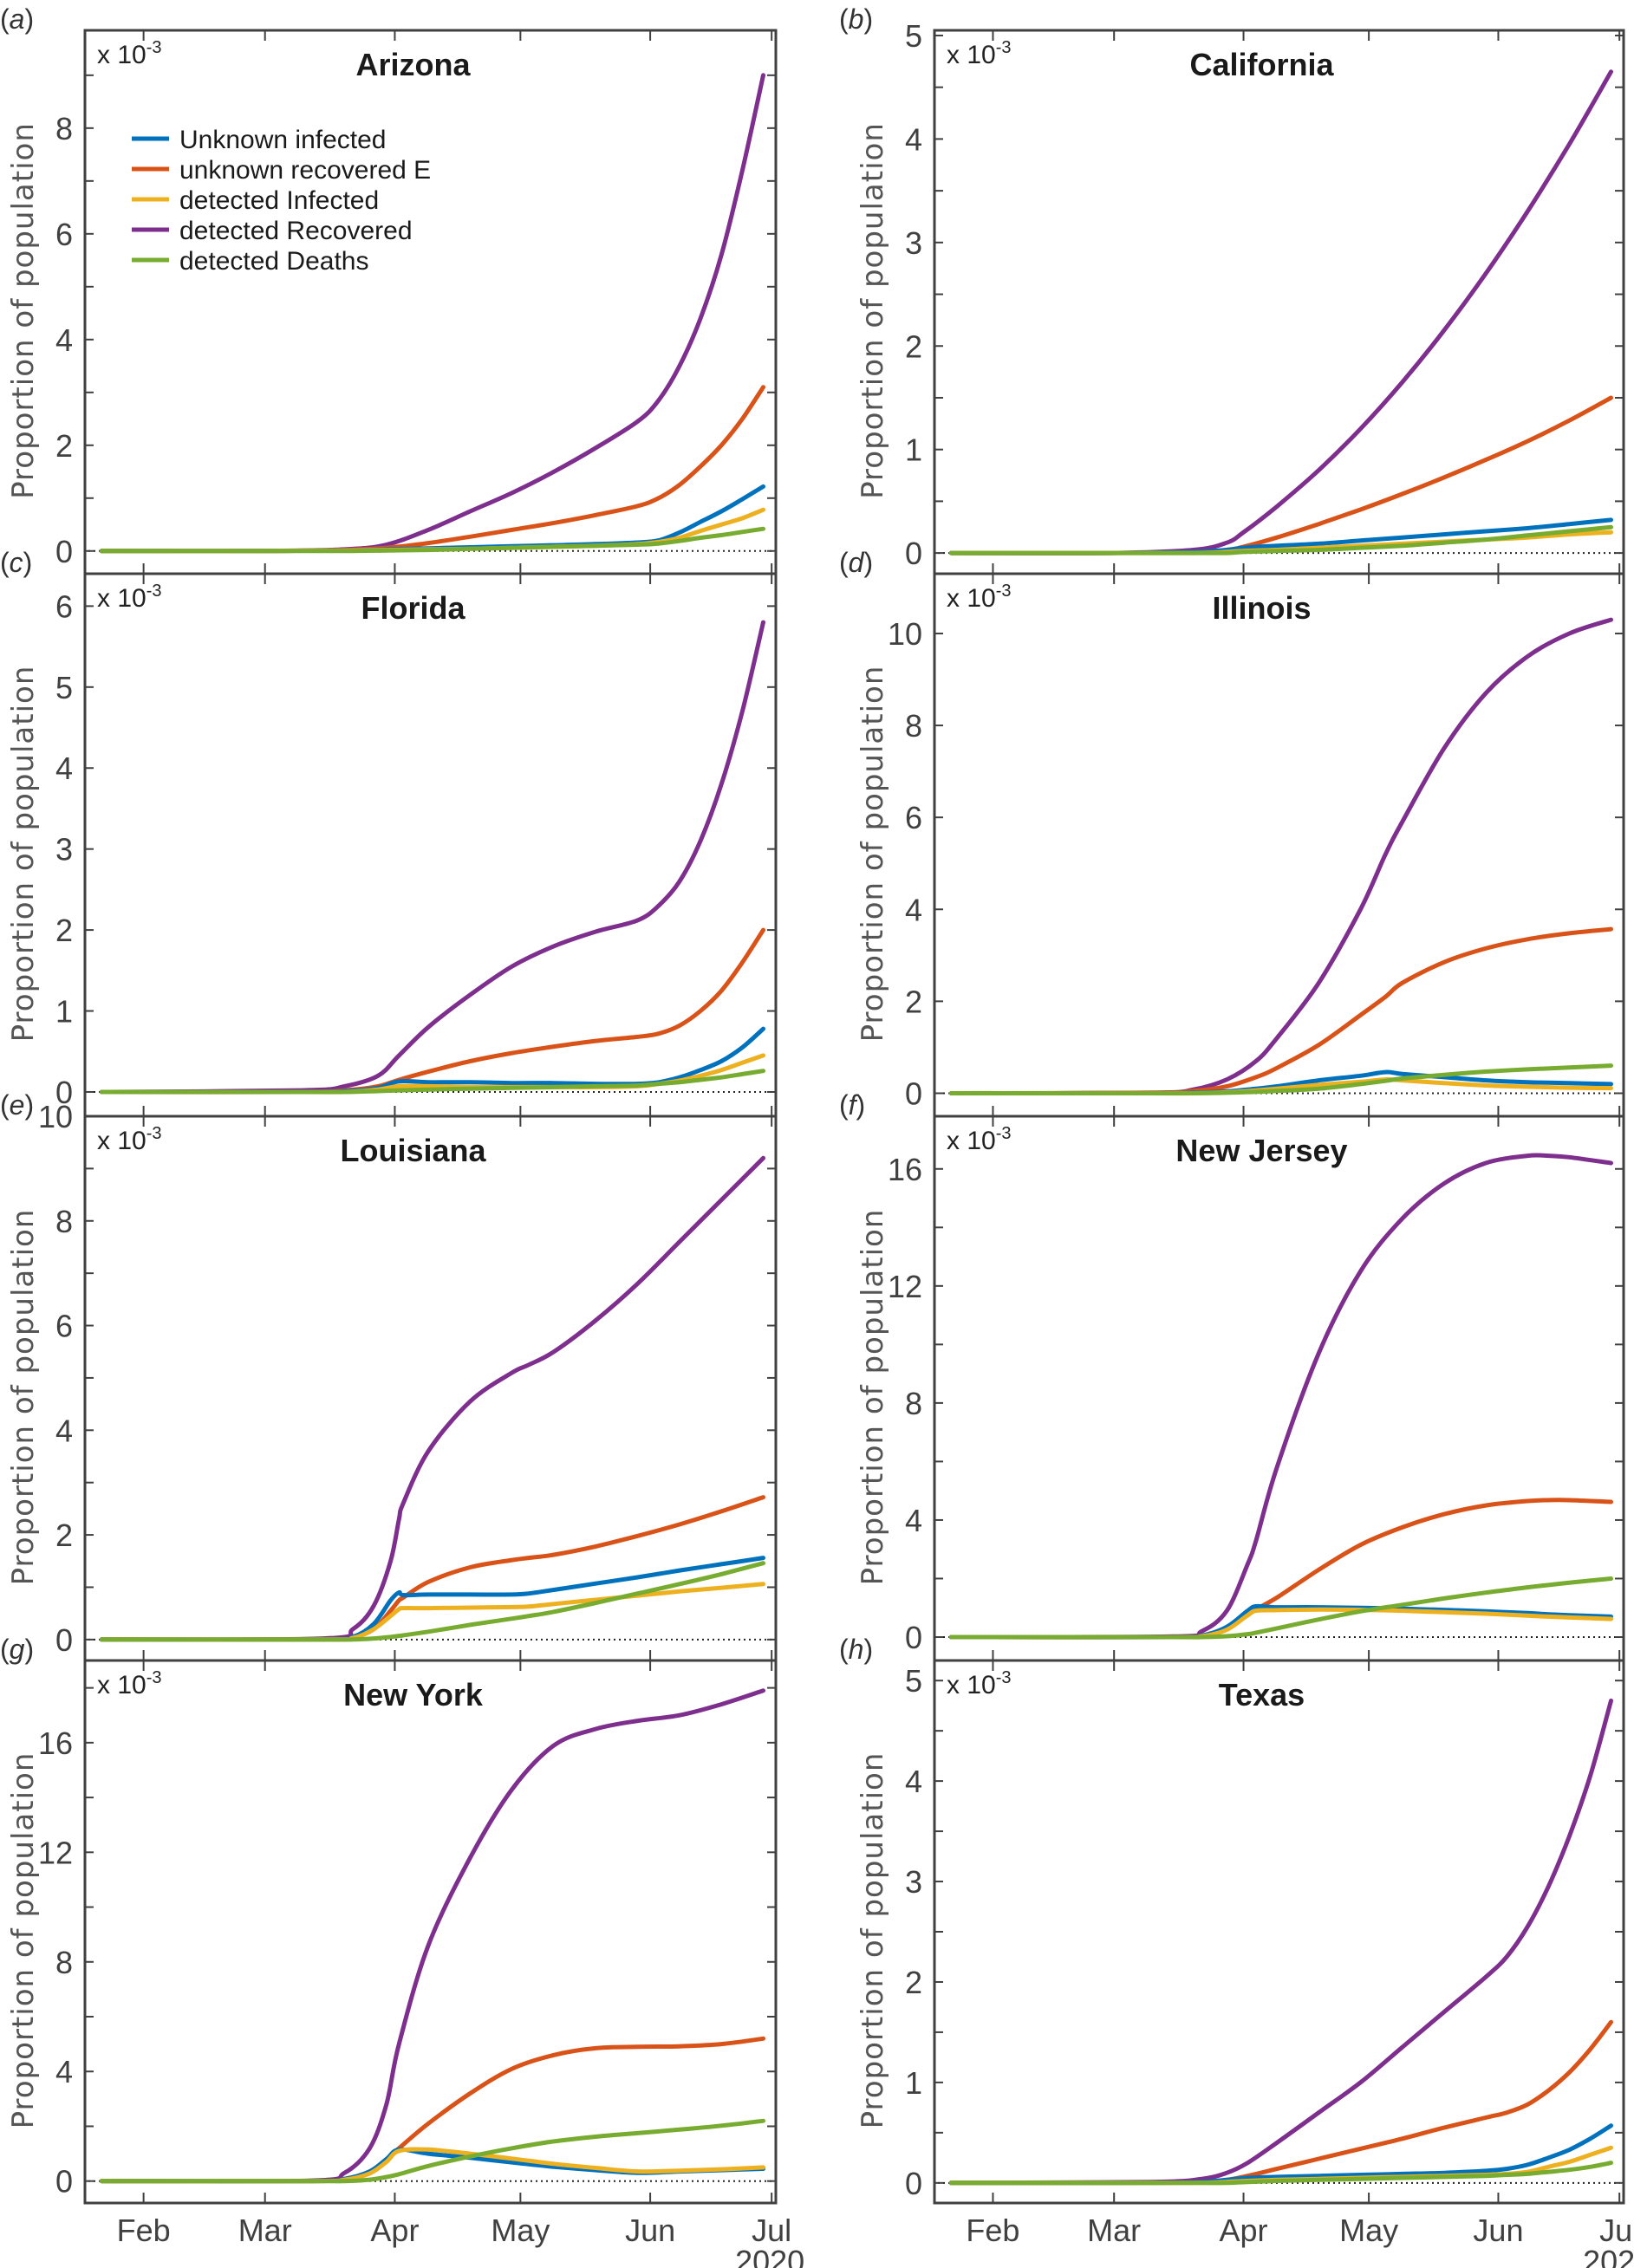 This screenshot has height=2268, width=1634. I want to click on panel-title: California, so click(1261, 64).